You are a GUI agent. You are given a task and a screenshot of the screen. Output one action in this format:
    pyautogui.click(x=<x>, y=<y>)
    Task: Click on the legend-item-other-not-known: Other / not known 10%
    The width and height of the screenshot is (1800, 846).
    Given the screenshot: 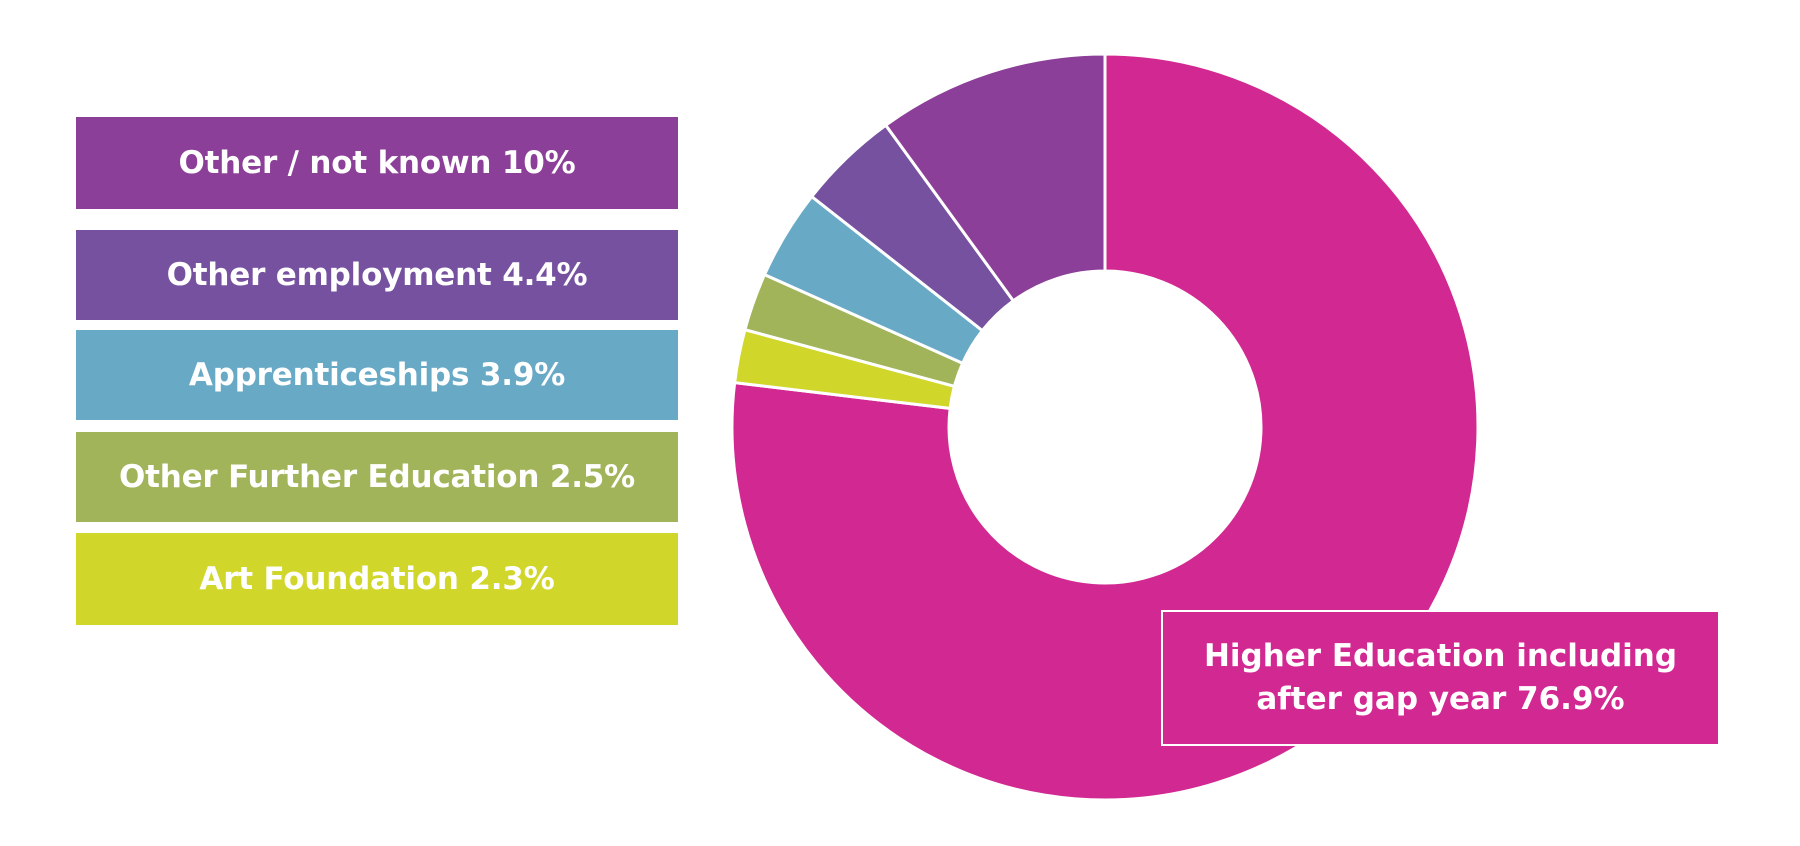 What is the action you would take?
    pyautogui.click(x=377, y=163)
    